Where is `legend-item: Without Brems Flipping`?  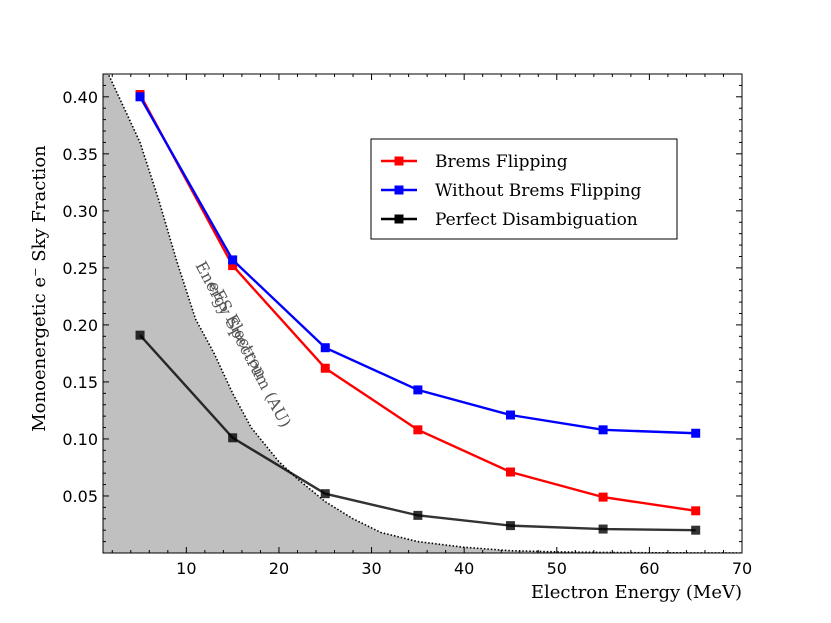
legend-item: Without Brems Flipping is located at coordinates (511, 191).